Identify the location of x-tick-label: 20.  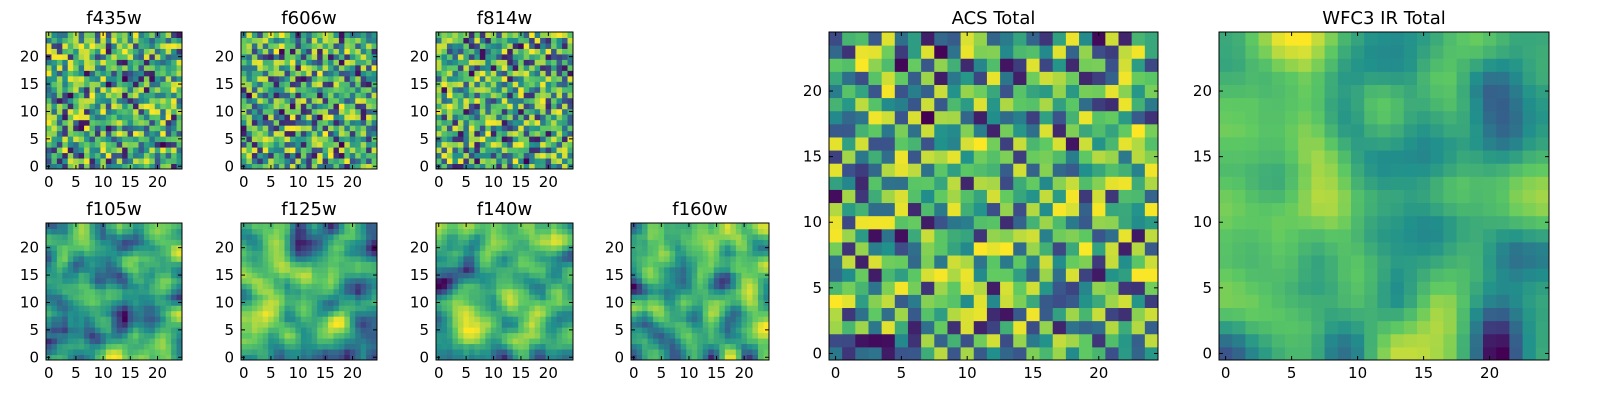
(548, 182).